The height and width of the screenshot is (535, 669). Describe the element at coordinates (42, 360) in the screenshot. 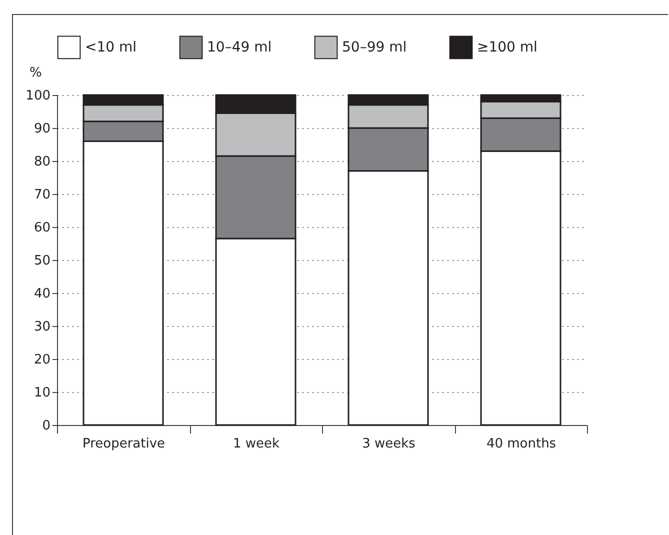

I see `y-tick-label: 20` at that location.